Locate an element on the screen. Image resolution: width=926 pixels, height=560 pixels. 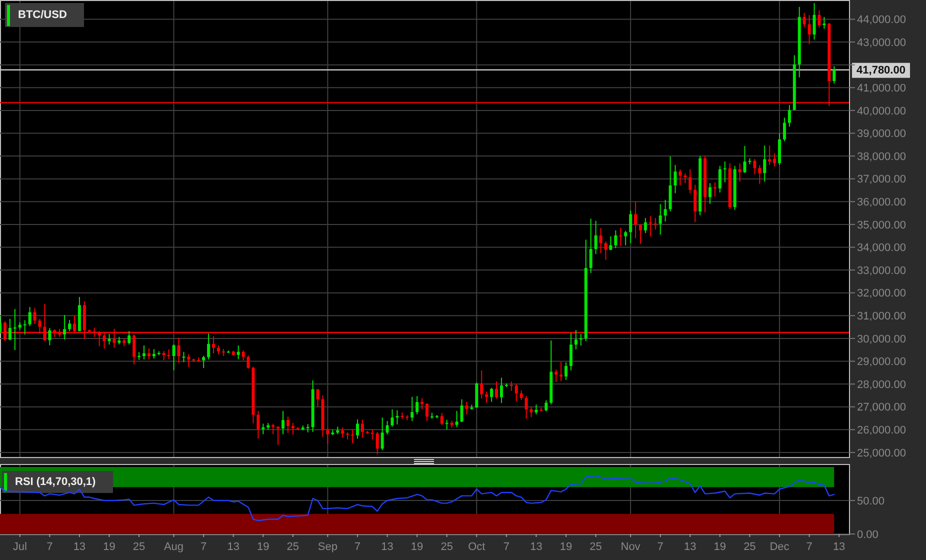
ref-line-label: 41,780.00 is located at coordinates (881, 70).